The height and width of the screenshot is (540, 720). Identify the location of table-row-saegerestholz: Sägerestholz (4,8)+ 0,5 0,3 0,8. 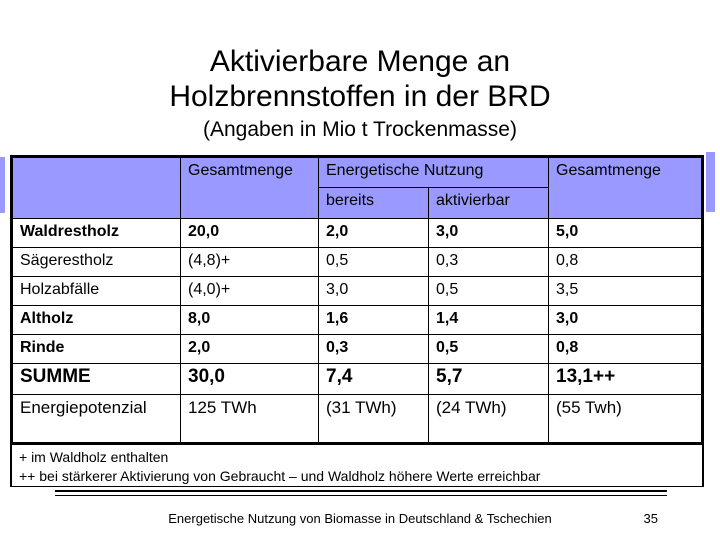
(357, 262).